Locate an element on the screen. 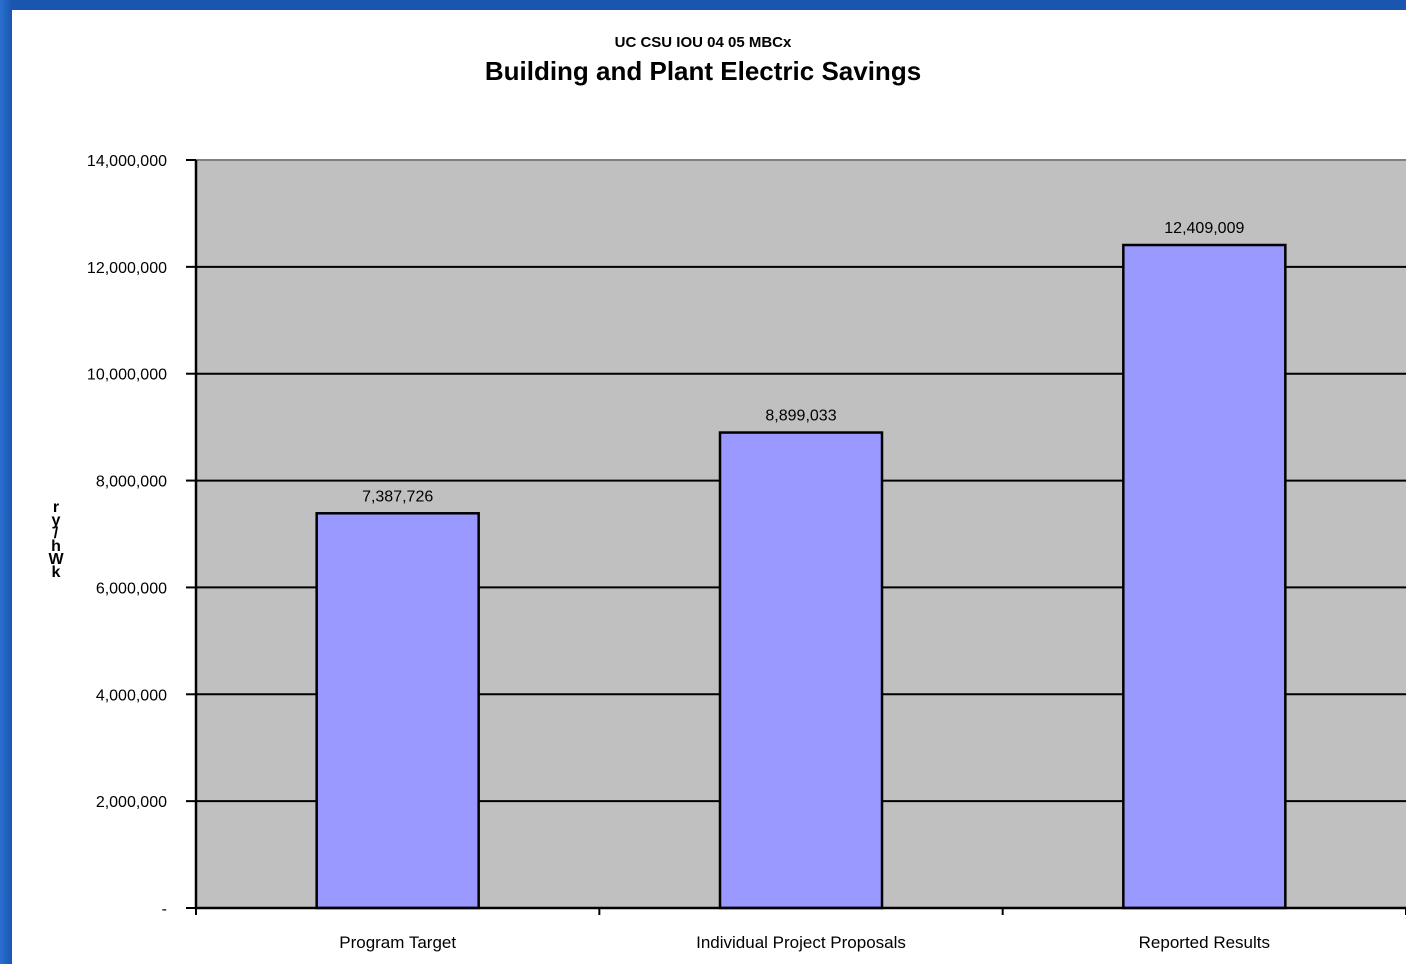 The width and height of the screenshot is (1406, 964). y-axis-label-char: y is located at coordinates (56, 520).